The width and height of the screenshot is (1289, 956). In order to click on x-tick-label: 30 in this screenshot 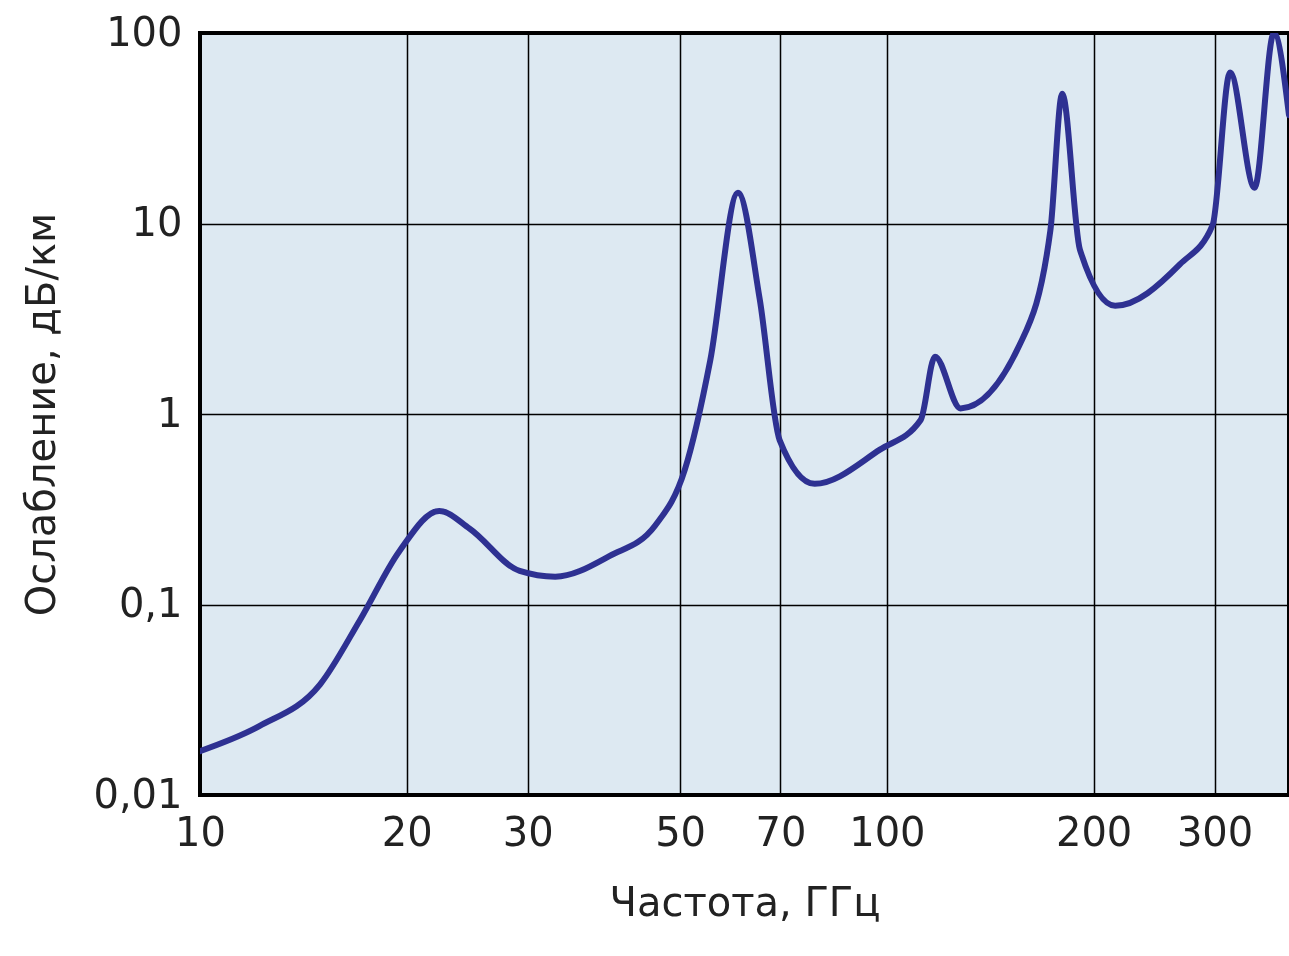, I will do `click(528, 831)`.